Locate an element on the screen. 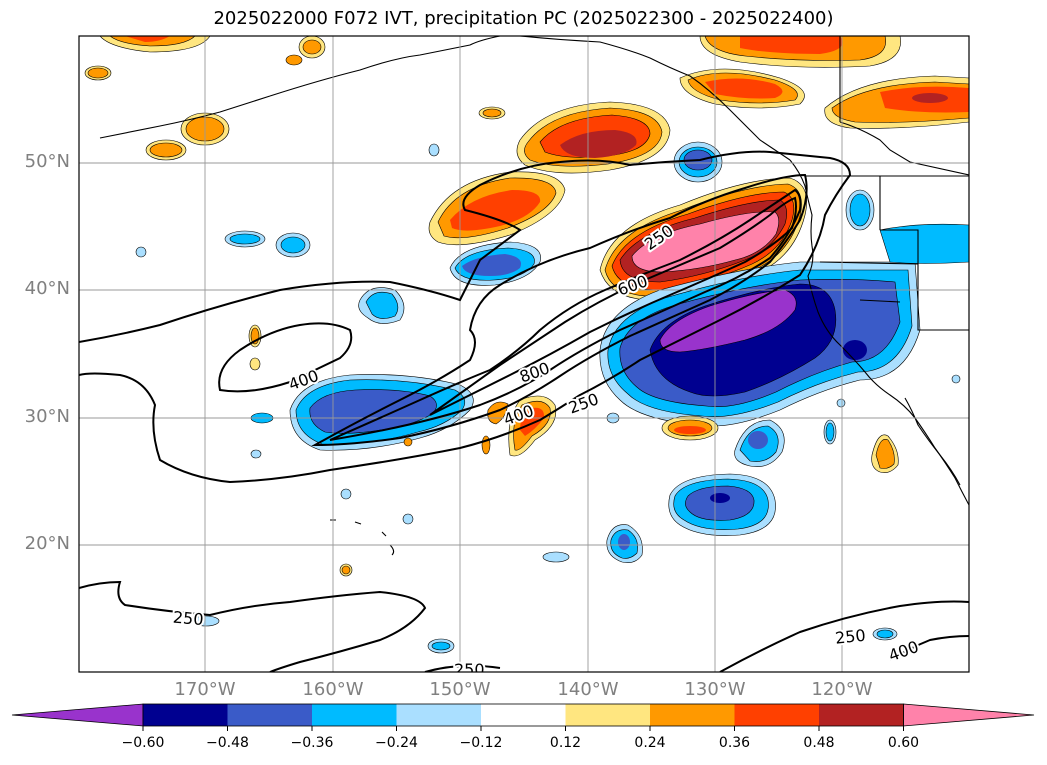 This screenshot has height=765, width=1047. lat-label: 40°N is located at coordinates (47, 288).